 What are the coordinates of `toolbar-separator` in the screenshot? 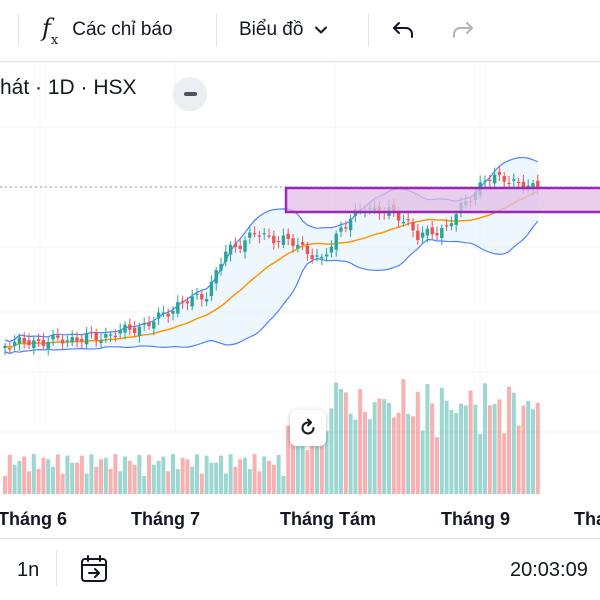 It's located at (18, 30).